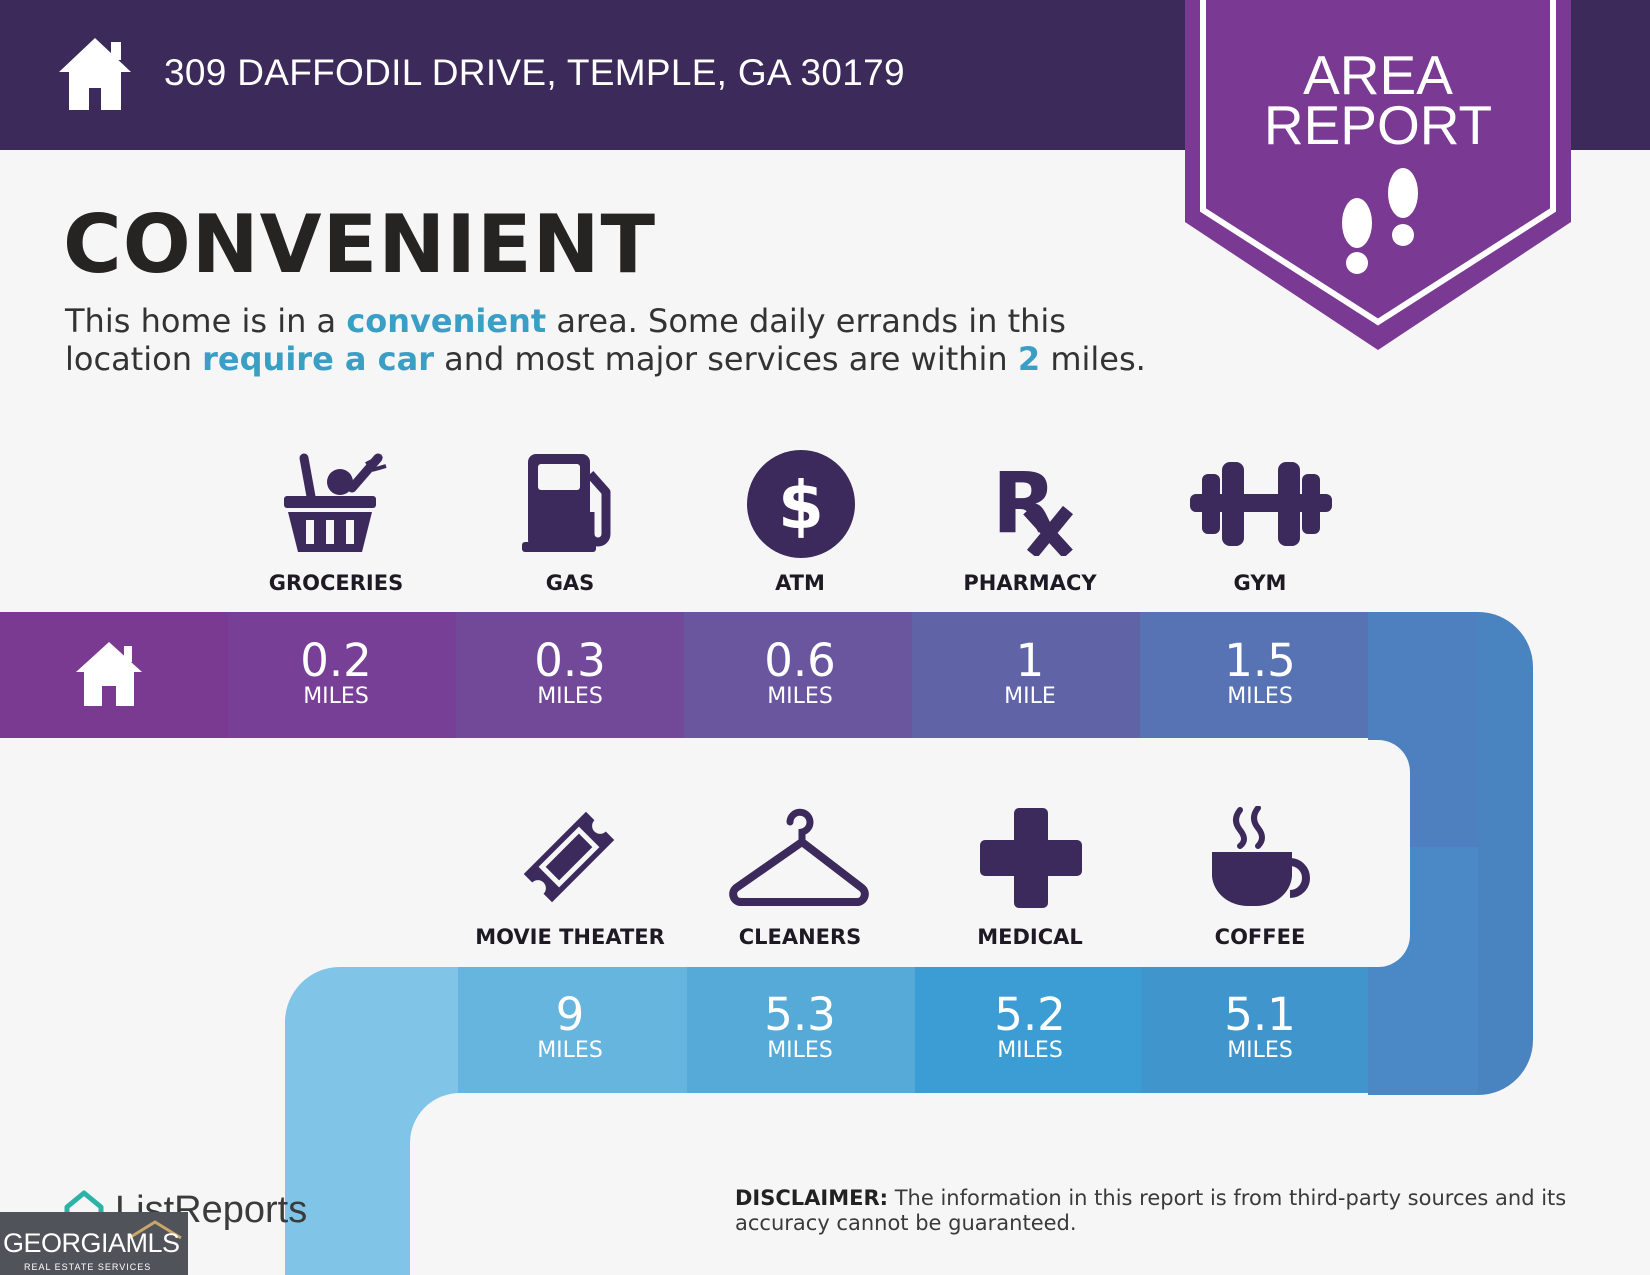 Image resolution: width=1650 pixels, height=1275 pixels. Describe the element at coordinates (1030, 696) in the screenshot. I see `distance-unit: MILE` at that location.